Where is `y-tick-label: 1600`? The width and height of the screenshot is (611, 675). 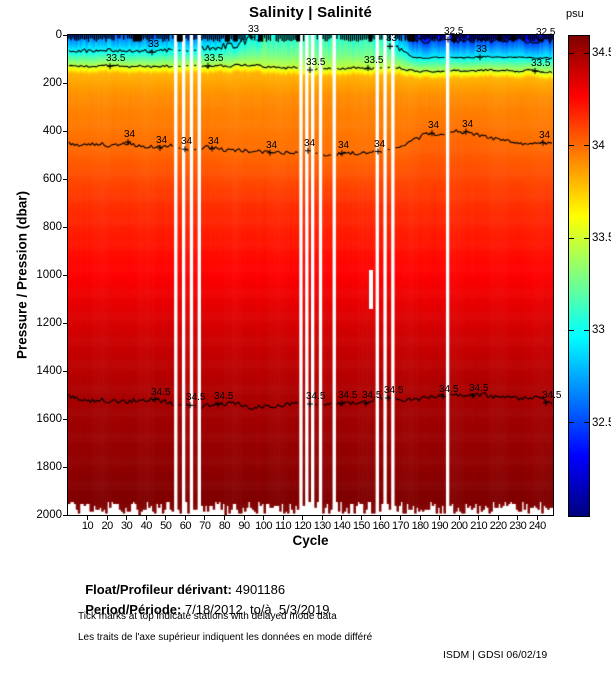
y-tick-label: 1600 is located at coordinates (49, 419).